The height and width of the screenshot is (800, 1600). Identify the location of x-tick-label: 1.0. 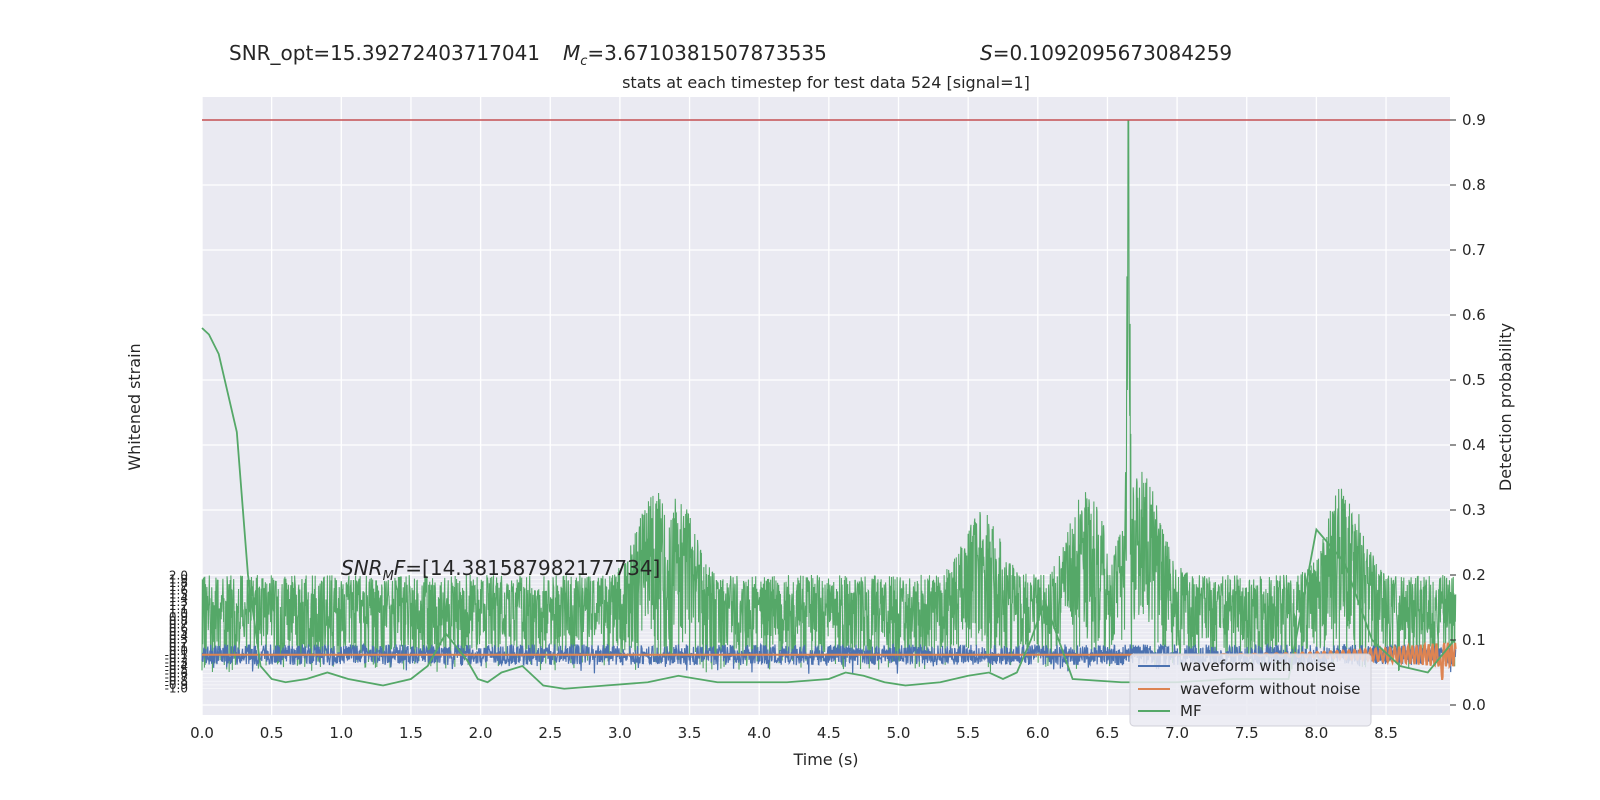
(341, 733).